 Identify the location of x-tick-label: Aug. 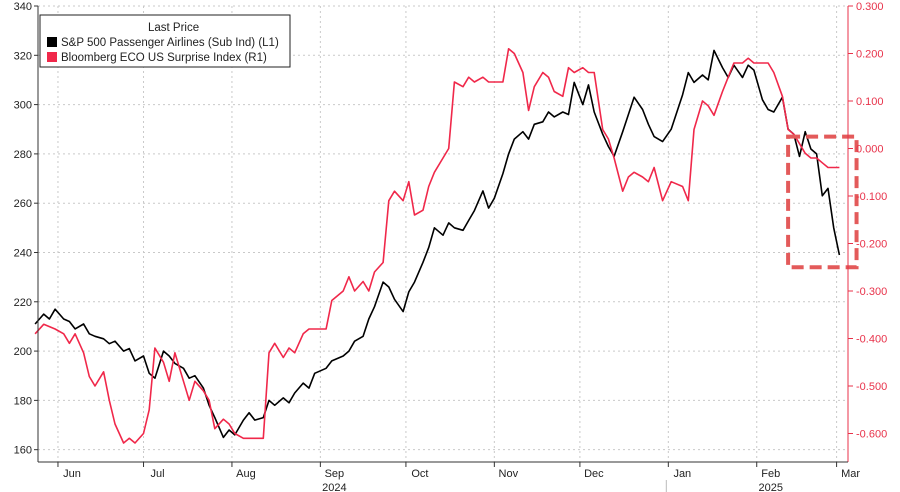
(246, 474).